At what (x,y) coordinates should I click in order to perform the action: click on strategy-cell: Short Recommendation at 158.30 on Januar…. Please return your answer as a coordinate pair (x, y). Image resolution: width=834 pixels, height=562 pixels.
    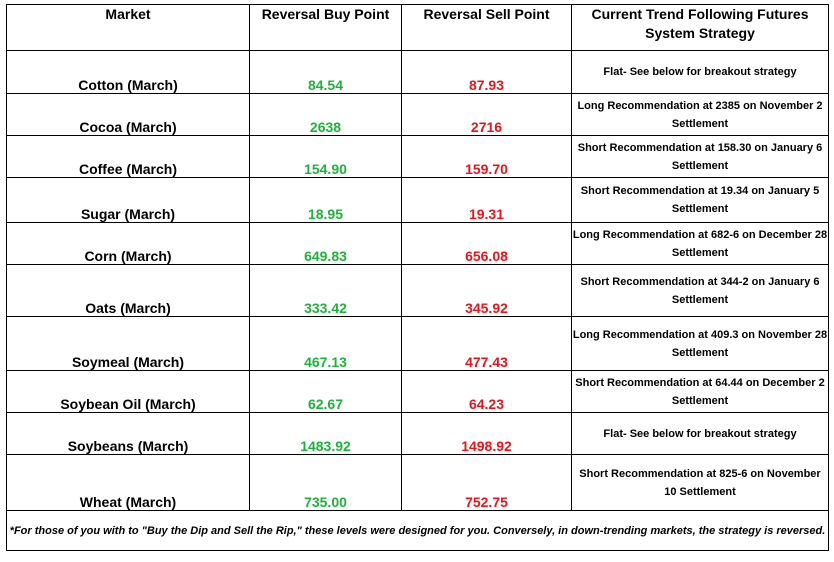
    Looking at the image, I should click on (700, 156).